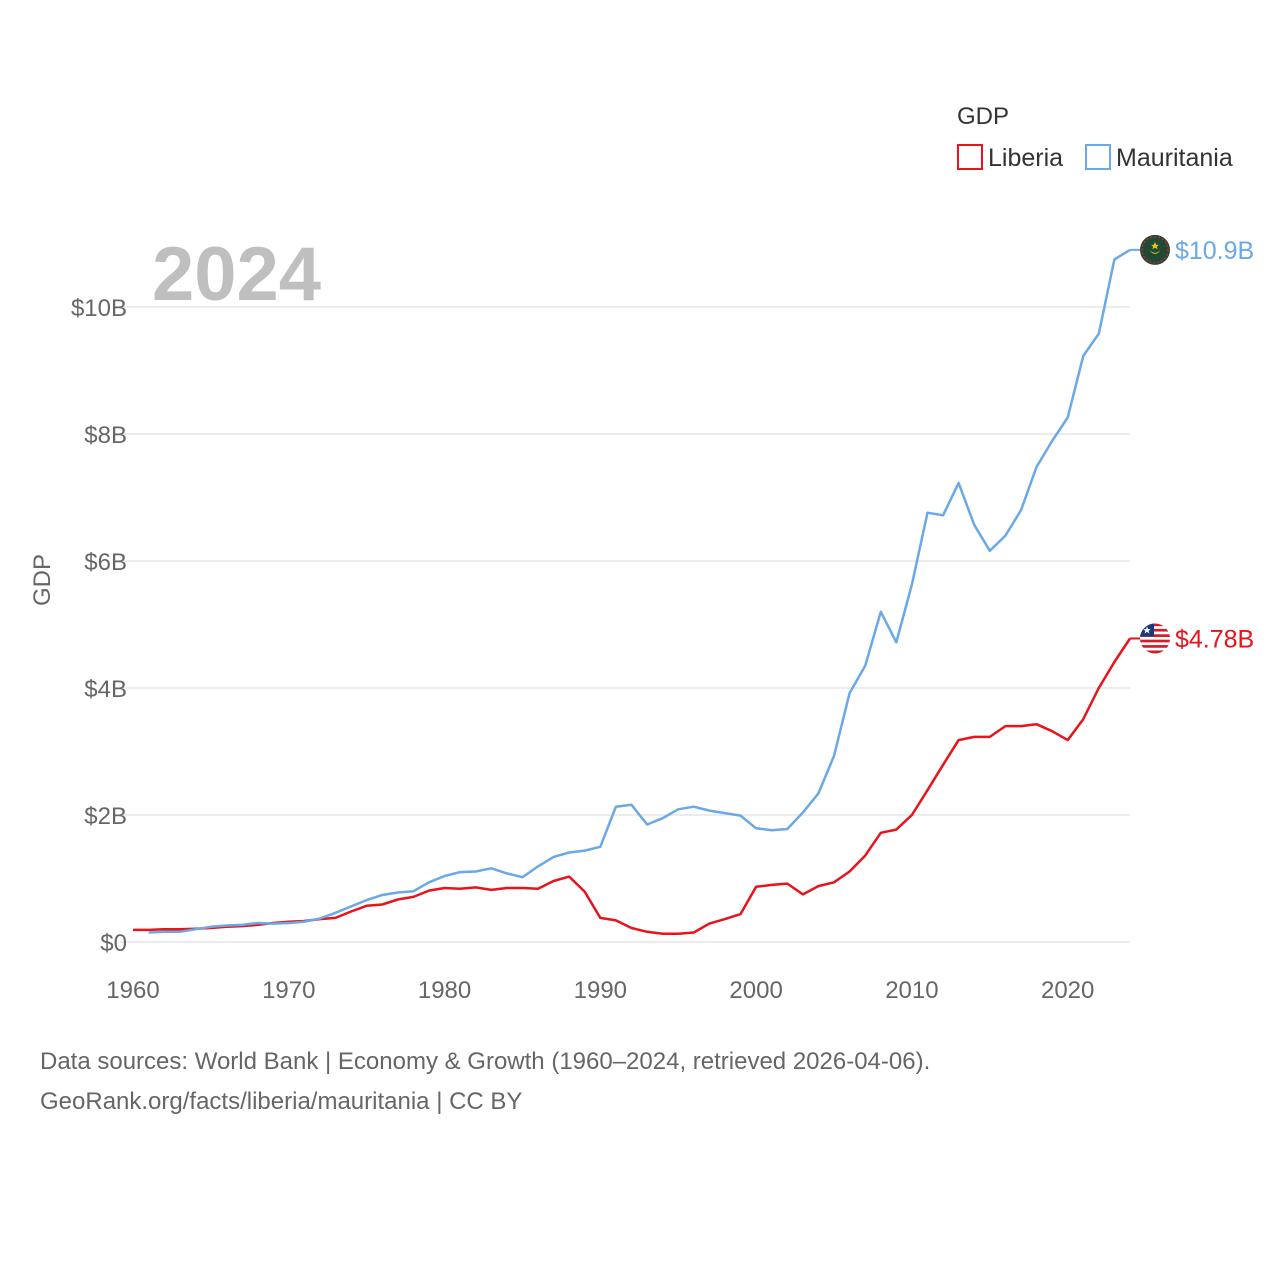  Describe the element at coordinates (113, 943) in the screenshot. I see `y-tick-label: $0` at that location.